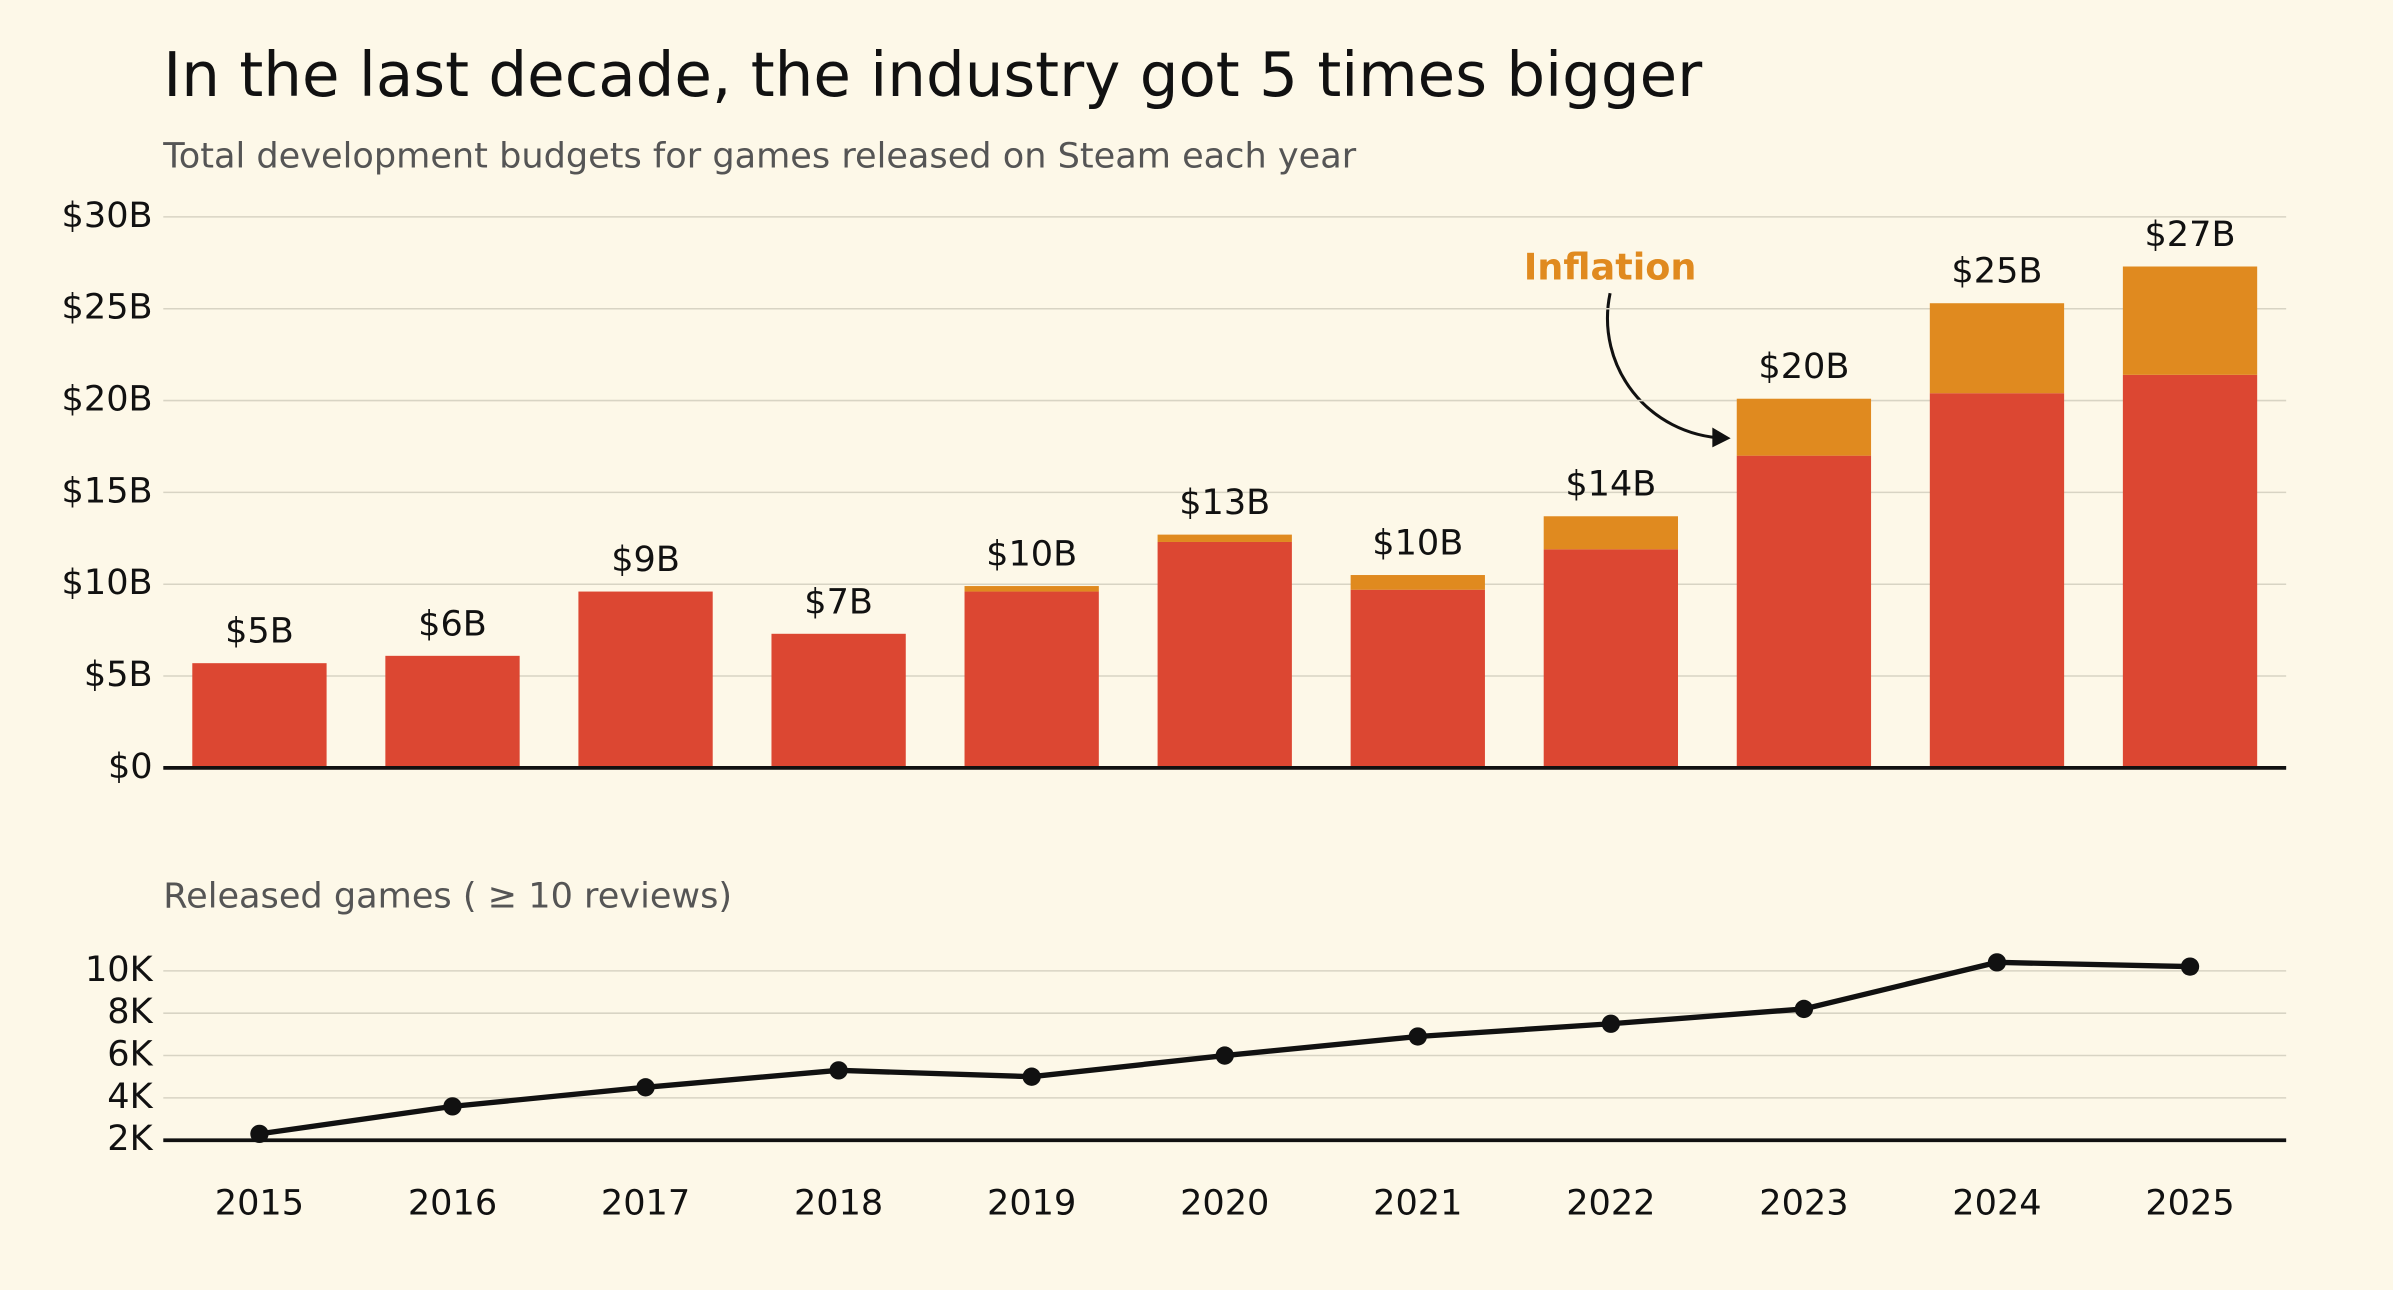  What do you see at coordinates (645, 559) in the screenshot?
I see `value-label: $9B` at bounding box center [645, 559].